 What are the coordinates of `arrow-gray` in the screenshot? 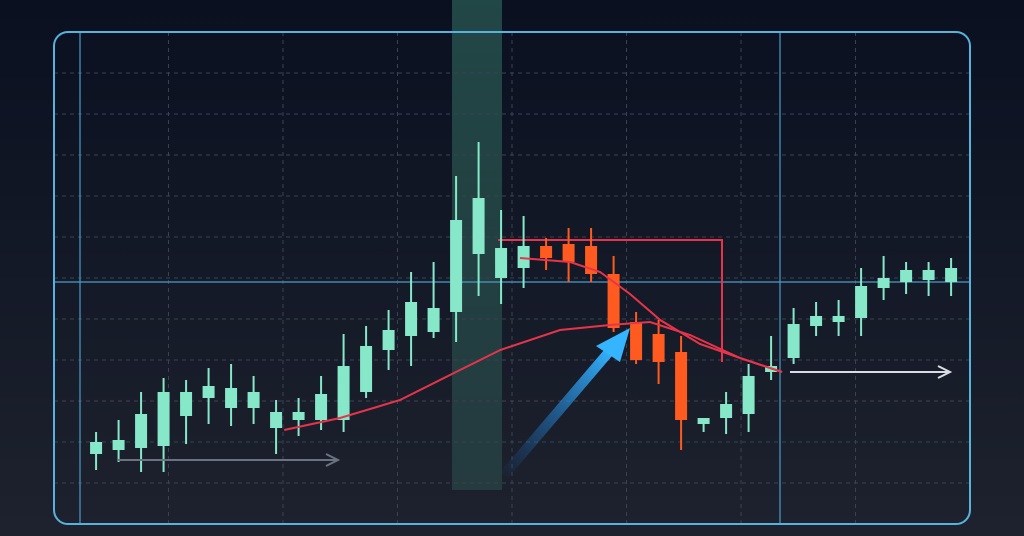 It's located at (229, 460).